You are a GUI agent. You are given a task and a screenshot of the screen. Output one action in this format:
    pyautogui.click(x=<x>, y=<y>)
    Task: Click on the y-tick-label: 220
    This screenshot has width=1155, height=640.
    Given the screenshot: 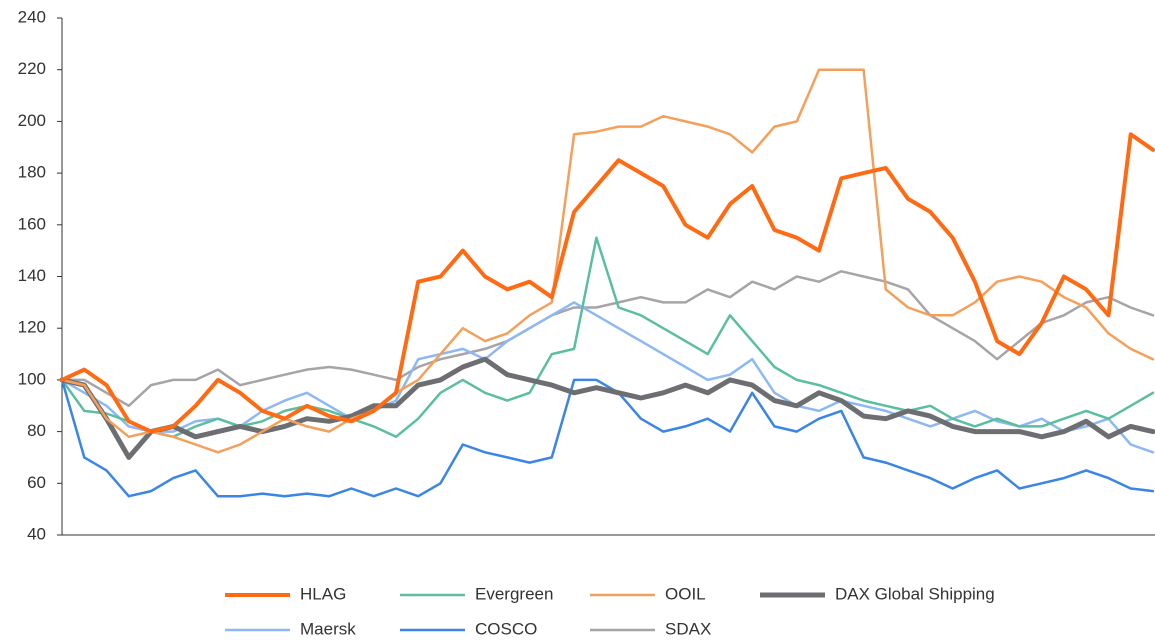 What is the action you would take?
    pyautogui.click(x=32, y=68)
    